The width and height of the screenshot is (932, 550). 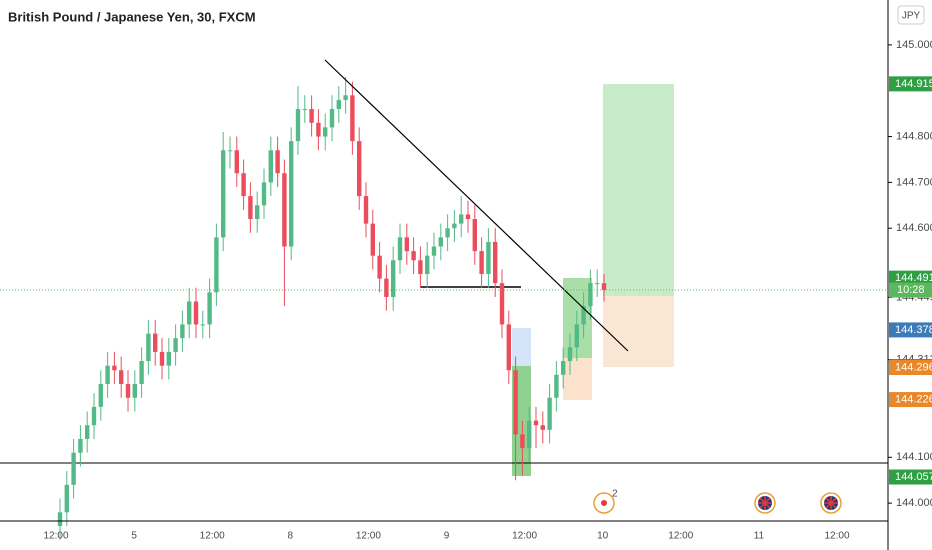 What do you see at coordinates (638, 331) in the screenshot?
I see `stop-zone` at bounding box center [638, 331].